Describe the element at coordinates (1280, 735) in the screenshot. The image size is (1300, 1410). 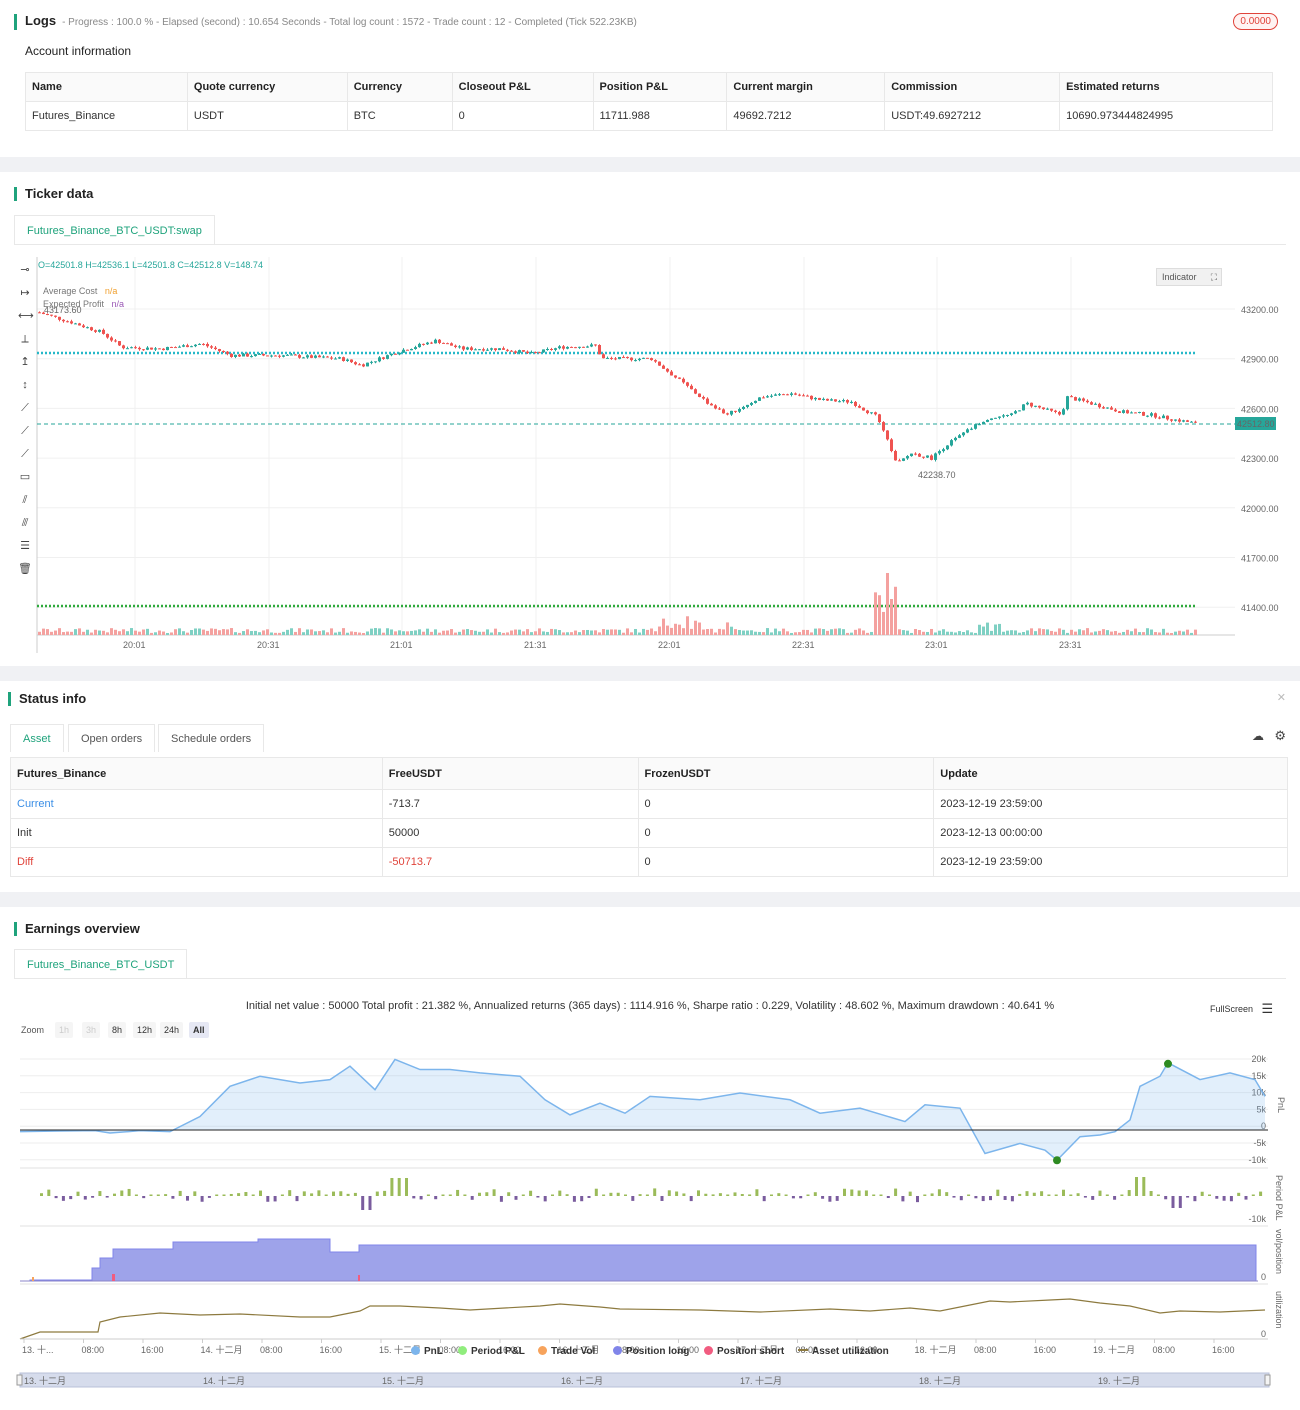
I see `gear-icon: ⚙` at that location.